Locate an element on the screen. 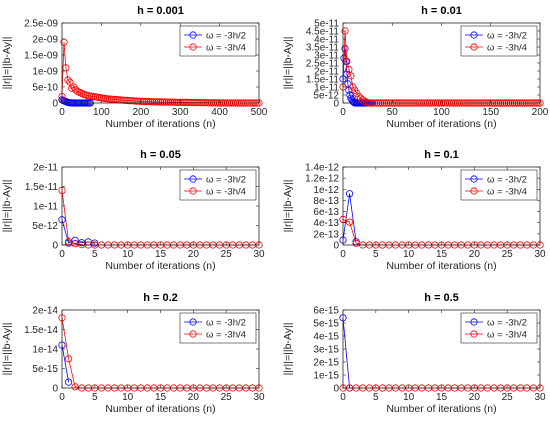 The height and width of the screenshot is (421, 550). y-tick-label: 1e-14 is located at coordinates (45, 350).